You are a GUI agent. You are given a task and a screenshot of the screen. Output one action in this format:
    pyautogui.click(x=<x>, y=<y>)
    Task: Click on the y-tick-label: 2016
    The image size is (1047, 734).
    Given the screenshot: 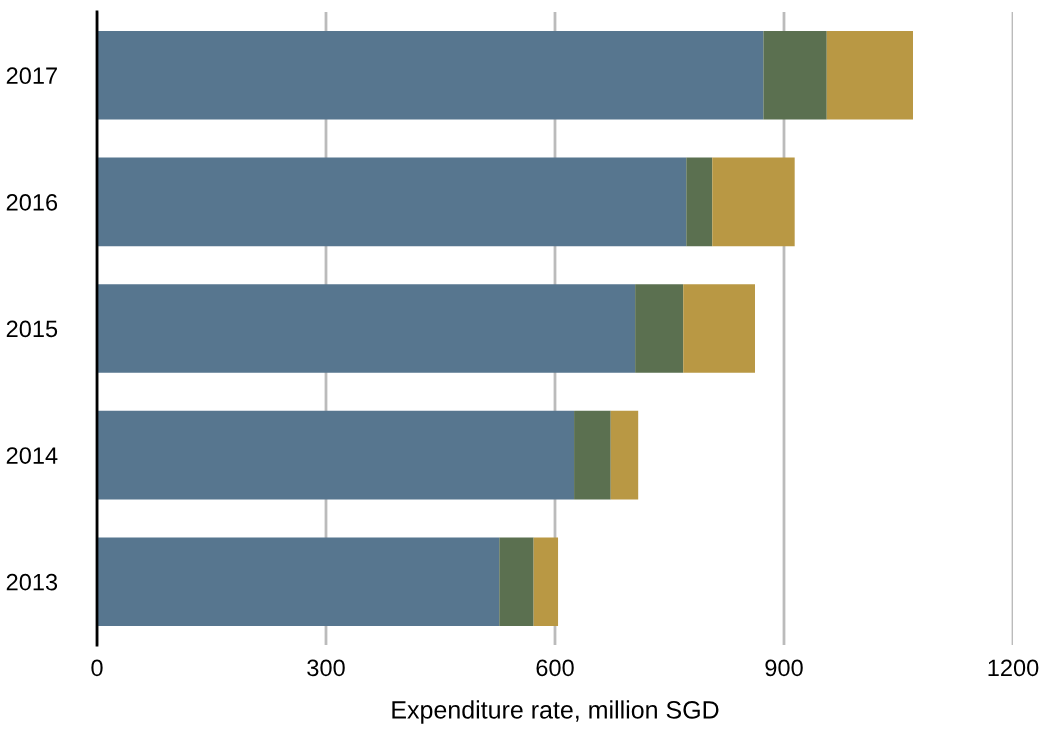 What is the action you would take?
    pyautogui.click(x=32, y=202)
    